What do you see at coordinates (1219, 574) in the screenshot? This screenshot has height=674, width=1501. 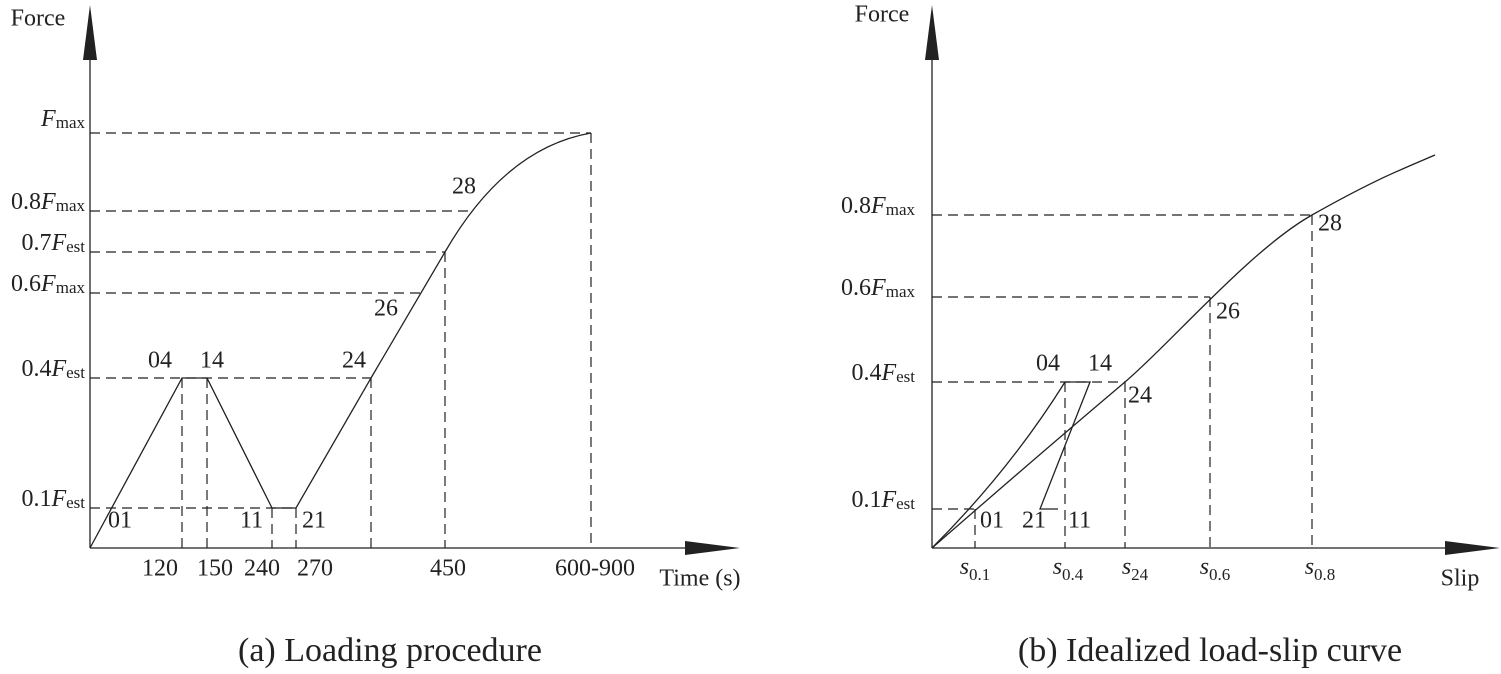 I see `sub: 0.6` at bounding box center [1219, 574].